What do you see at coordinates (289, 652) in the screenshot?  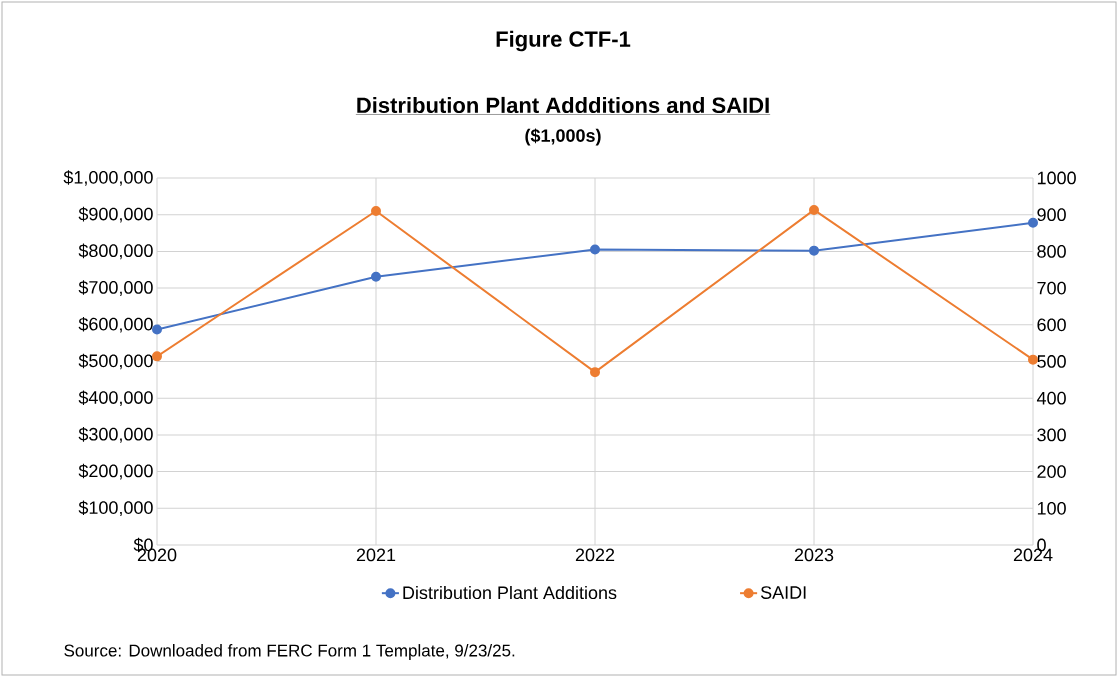 I see `source-note: Source: Downloaded from FERC Form 1 Template, 9/23/25.` at bounding box center [289, 652].